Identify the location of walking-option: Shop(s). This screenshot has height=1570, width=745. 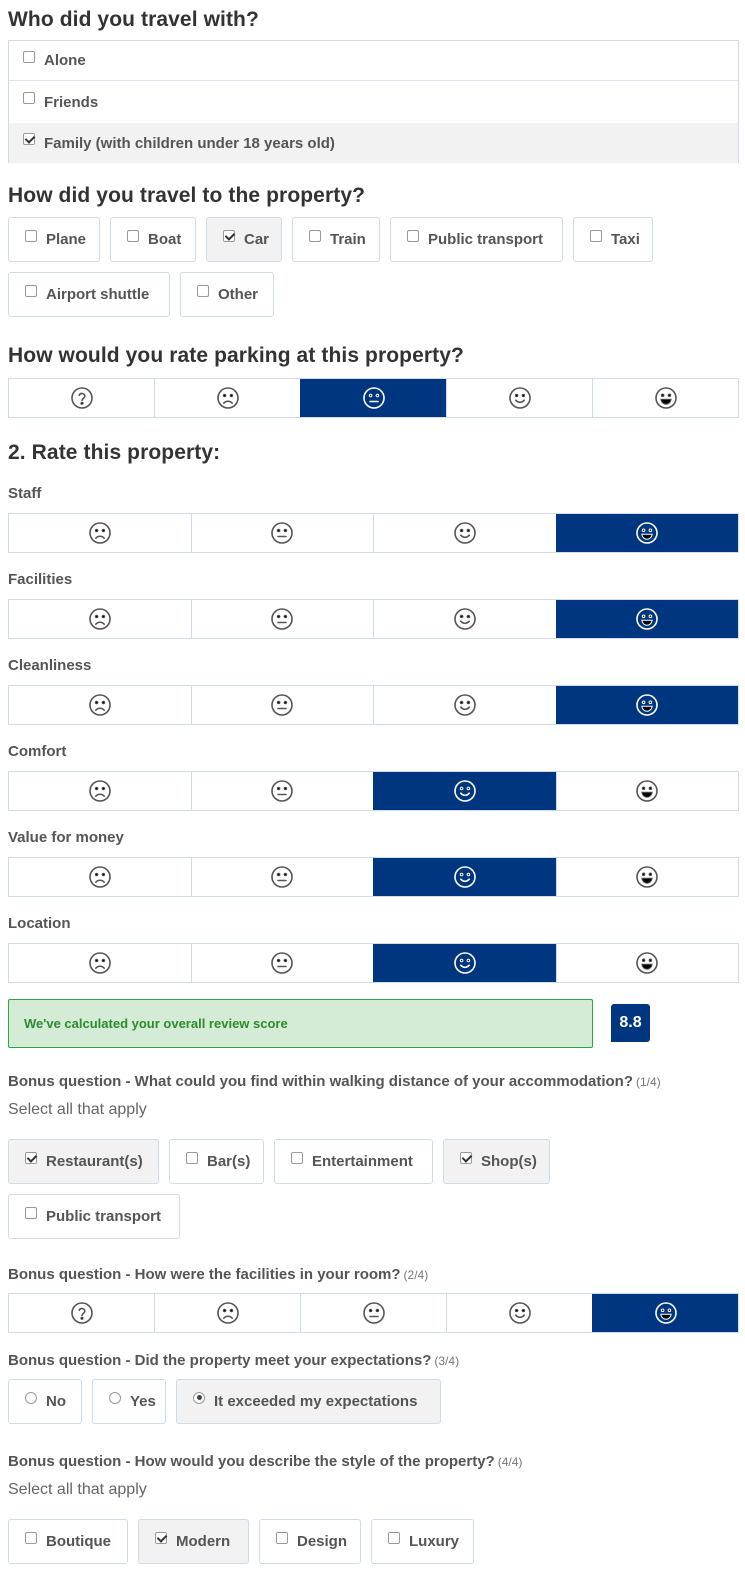
(496, 1161).